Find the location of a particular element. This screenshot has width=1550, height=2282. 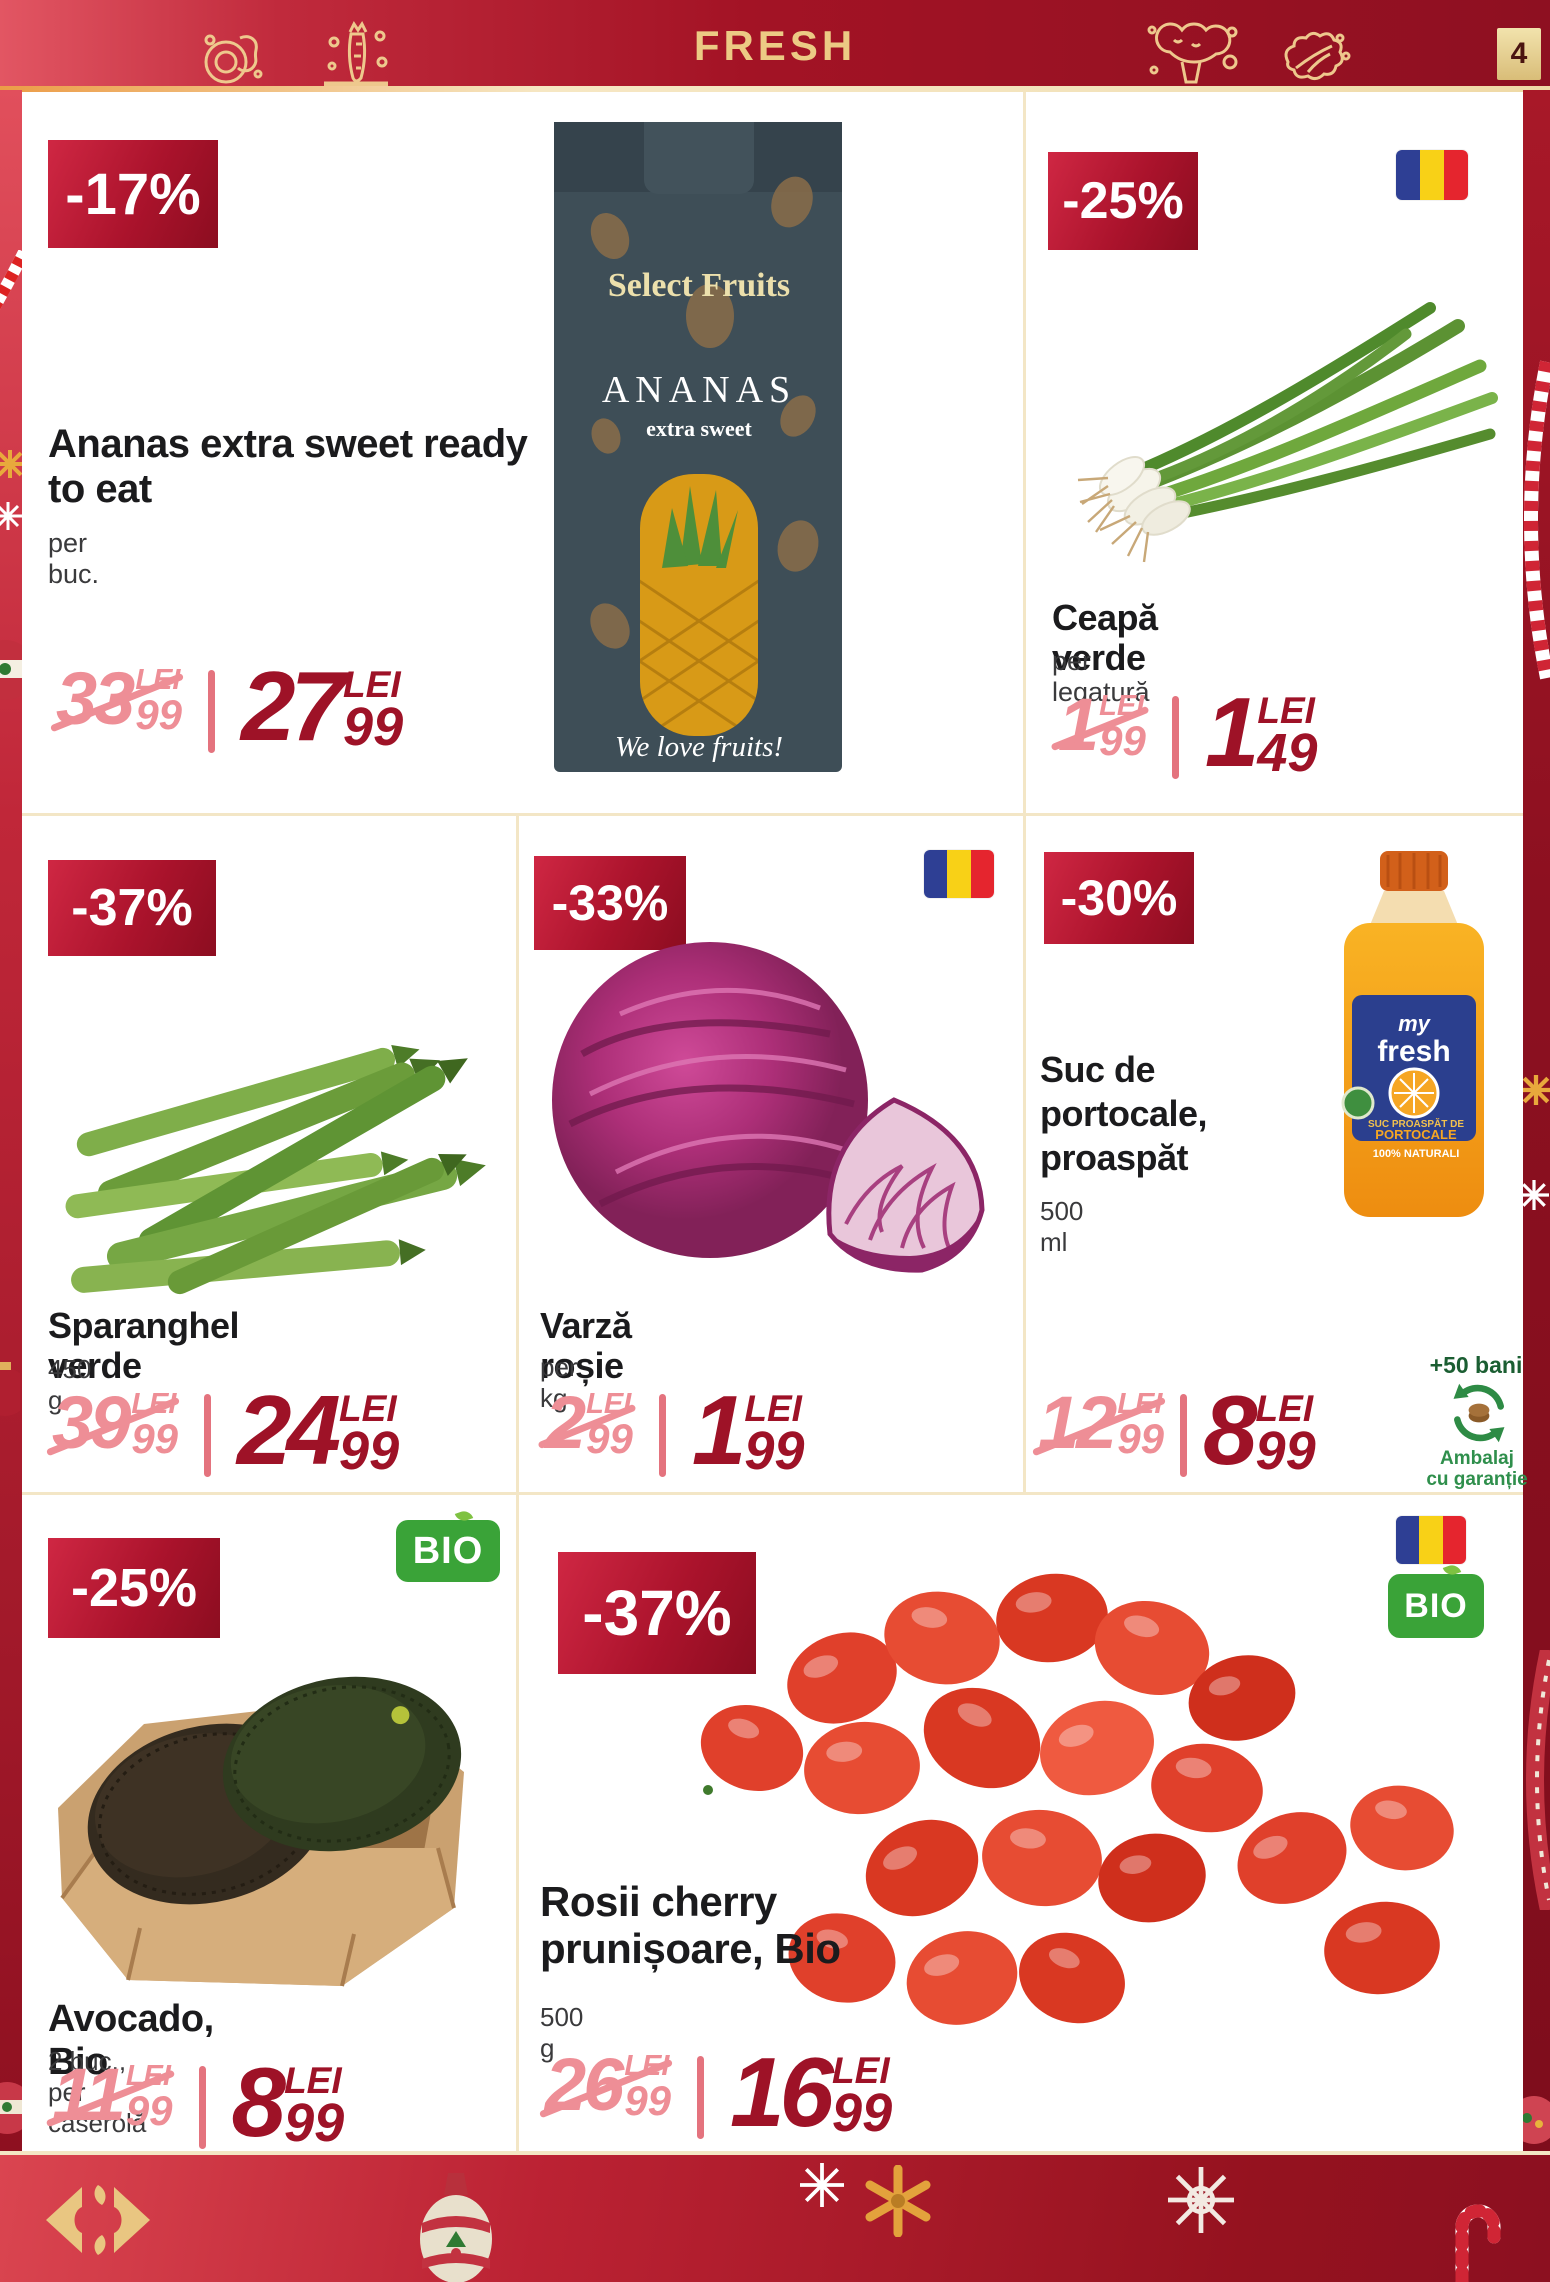

product-image-pineapple-box: Select Fruits ANANAS extra sweet is located at coordinates (699, 446).